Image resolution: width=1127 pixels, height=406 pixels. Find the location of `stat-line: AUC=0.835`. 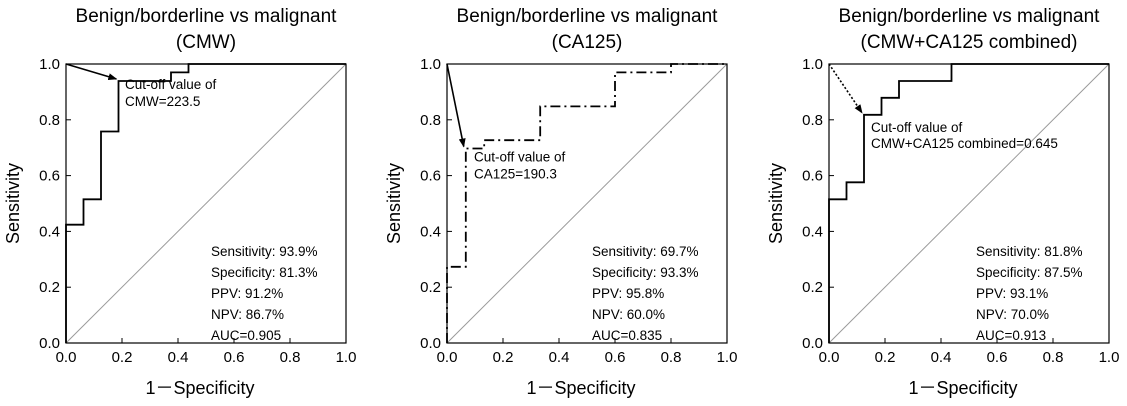

stat-line: AUC=0.835 is located at coordinates (627, 335).